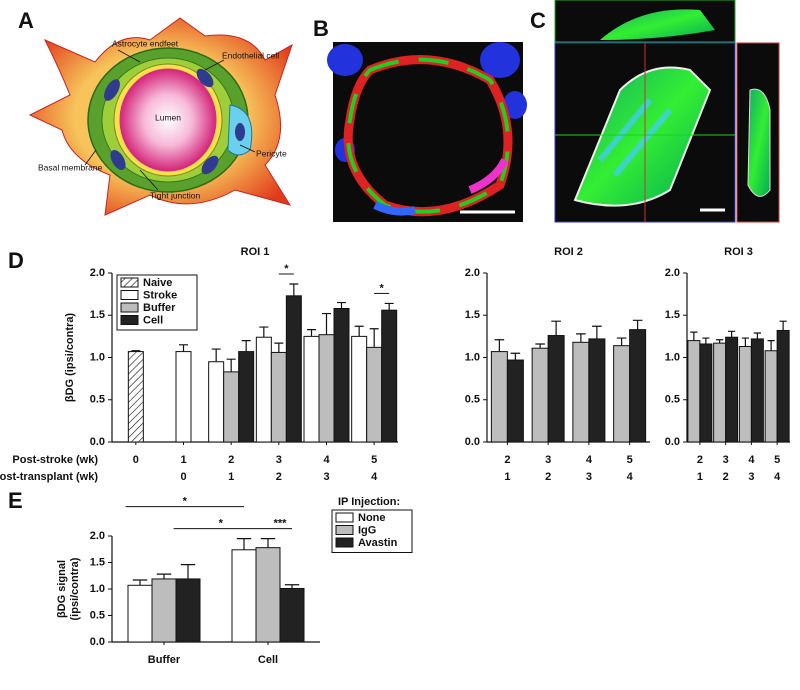 The height and width of the screenshot is (690, 800). Describe the element at coordinates (159, 308) in the screenshot. I see `legend-label: Buffer` at that location.